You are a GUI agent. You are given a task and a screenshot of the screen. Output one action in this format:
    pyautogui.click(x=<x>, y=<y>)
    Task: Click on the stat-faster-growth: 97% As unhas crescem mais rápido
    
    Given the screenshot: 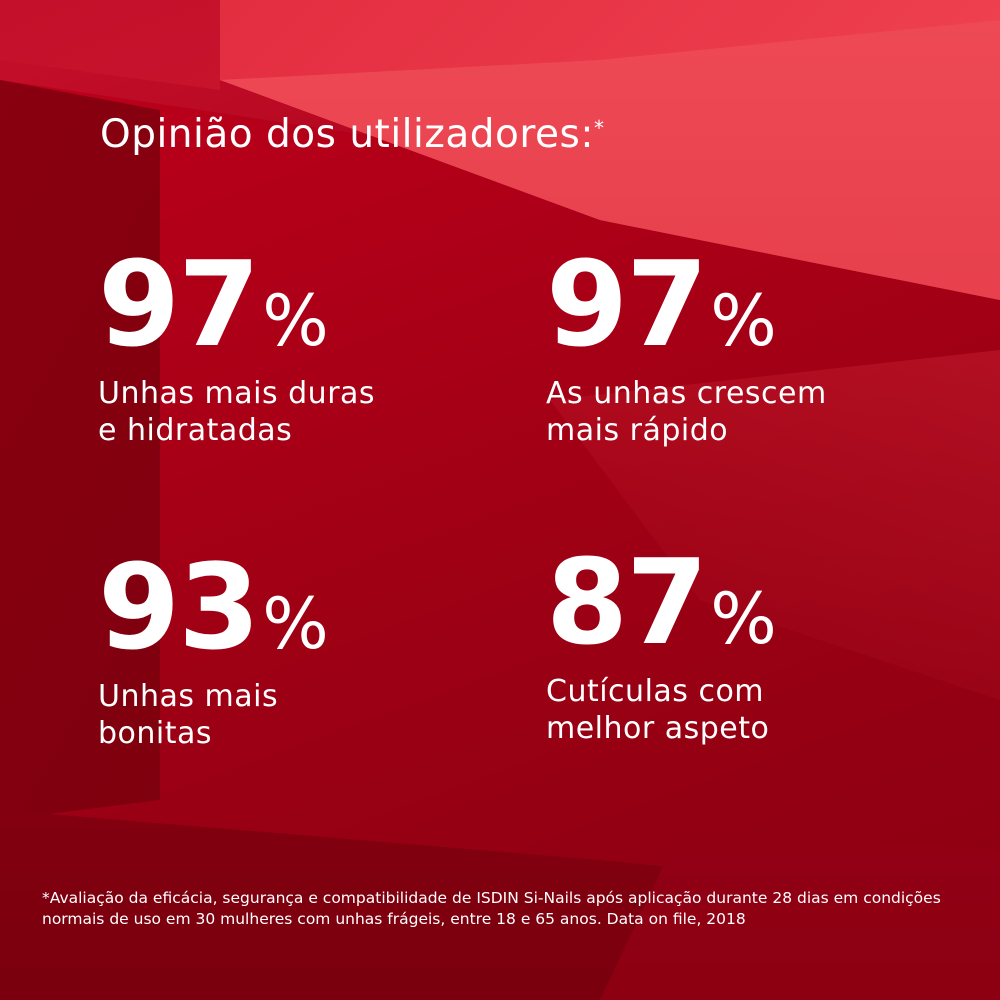 What is the action you would take?
    pyautogui.click(x=686, y=347)
    